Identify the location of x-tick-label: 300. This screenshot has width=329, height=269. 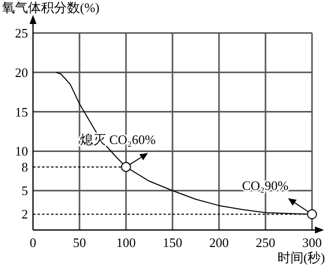
(312, 242).